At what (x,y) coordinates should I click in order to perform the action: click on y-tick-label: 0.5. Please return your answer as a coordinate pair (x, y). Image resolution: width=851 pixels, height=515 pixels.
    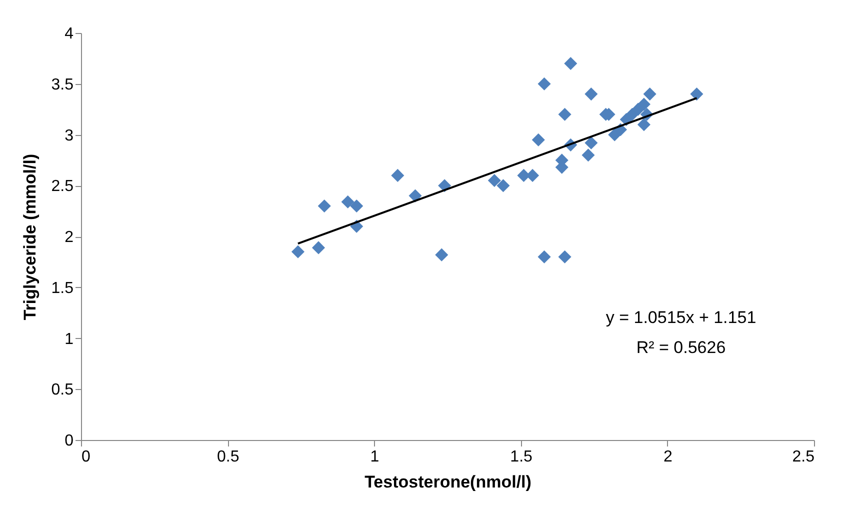
    Looking at the image, I should click on (62, 390).